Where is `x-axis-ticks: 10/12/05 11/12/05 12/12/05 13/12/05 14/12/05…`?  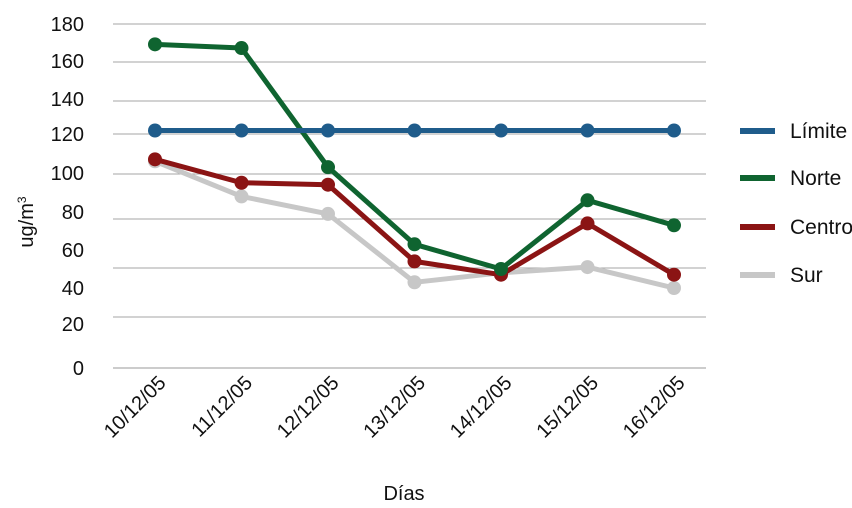 x-axis-ticks: 10/12/05 11/12/05 12/12/05 13/12/05 14/12/05… is located at coordinates (395, 407).